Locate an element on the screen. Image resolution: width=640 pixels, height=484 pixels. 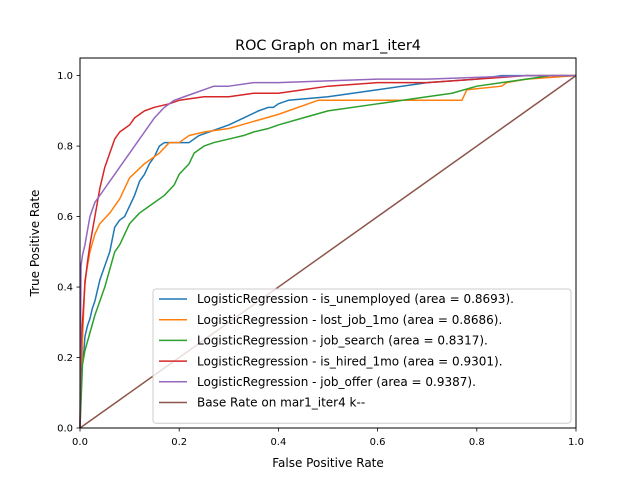
y-tick-label: 0.6 is located at coordinates (65, 217).